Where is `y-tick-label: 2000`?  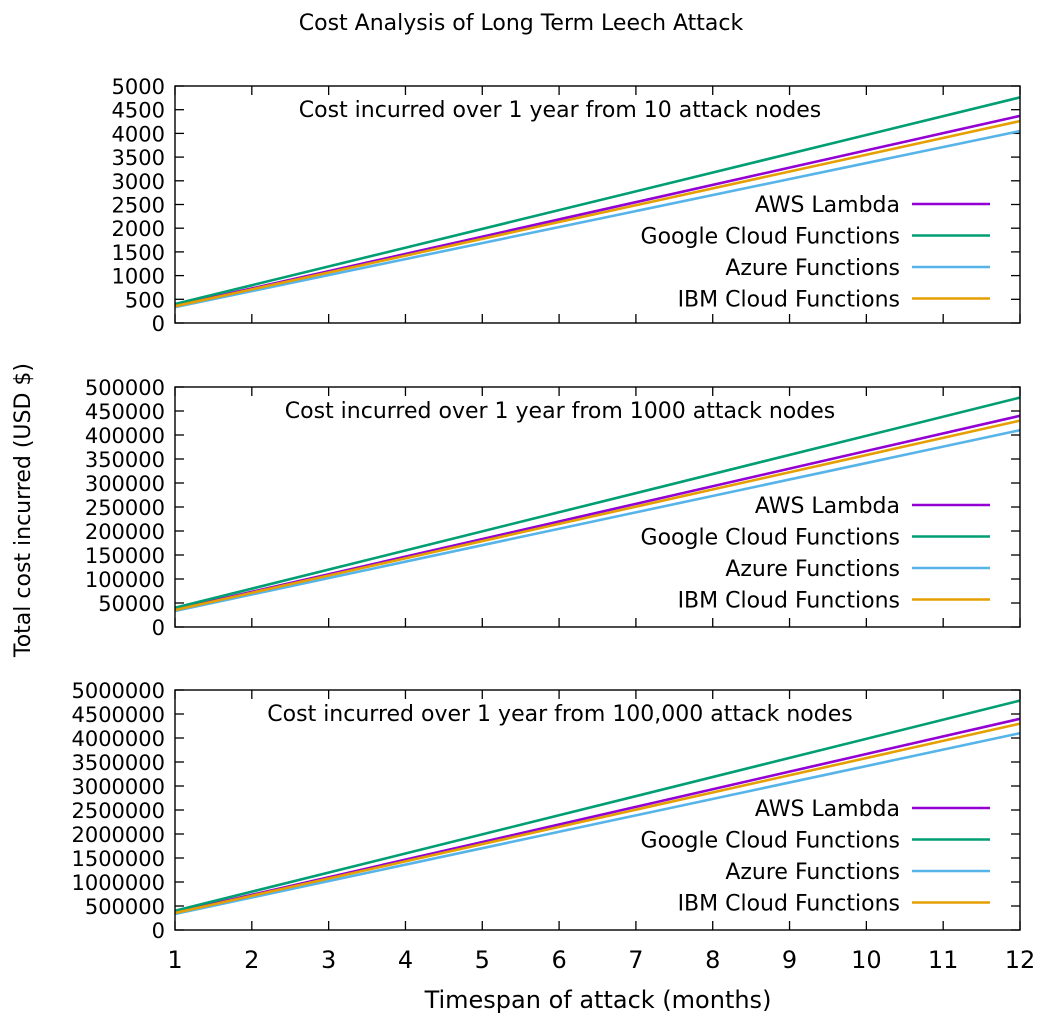
y-tick-label: 2000 is located at coordinates (138, 229).